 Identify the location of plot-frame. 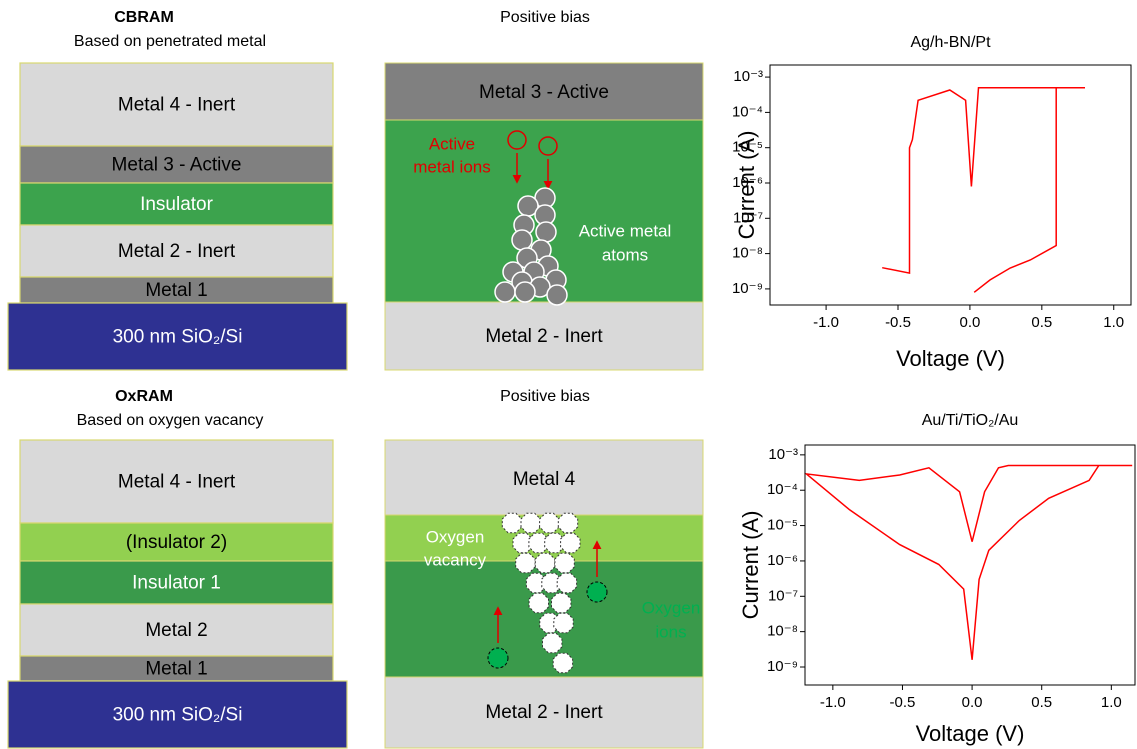
(950, 185).